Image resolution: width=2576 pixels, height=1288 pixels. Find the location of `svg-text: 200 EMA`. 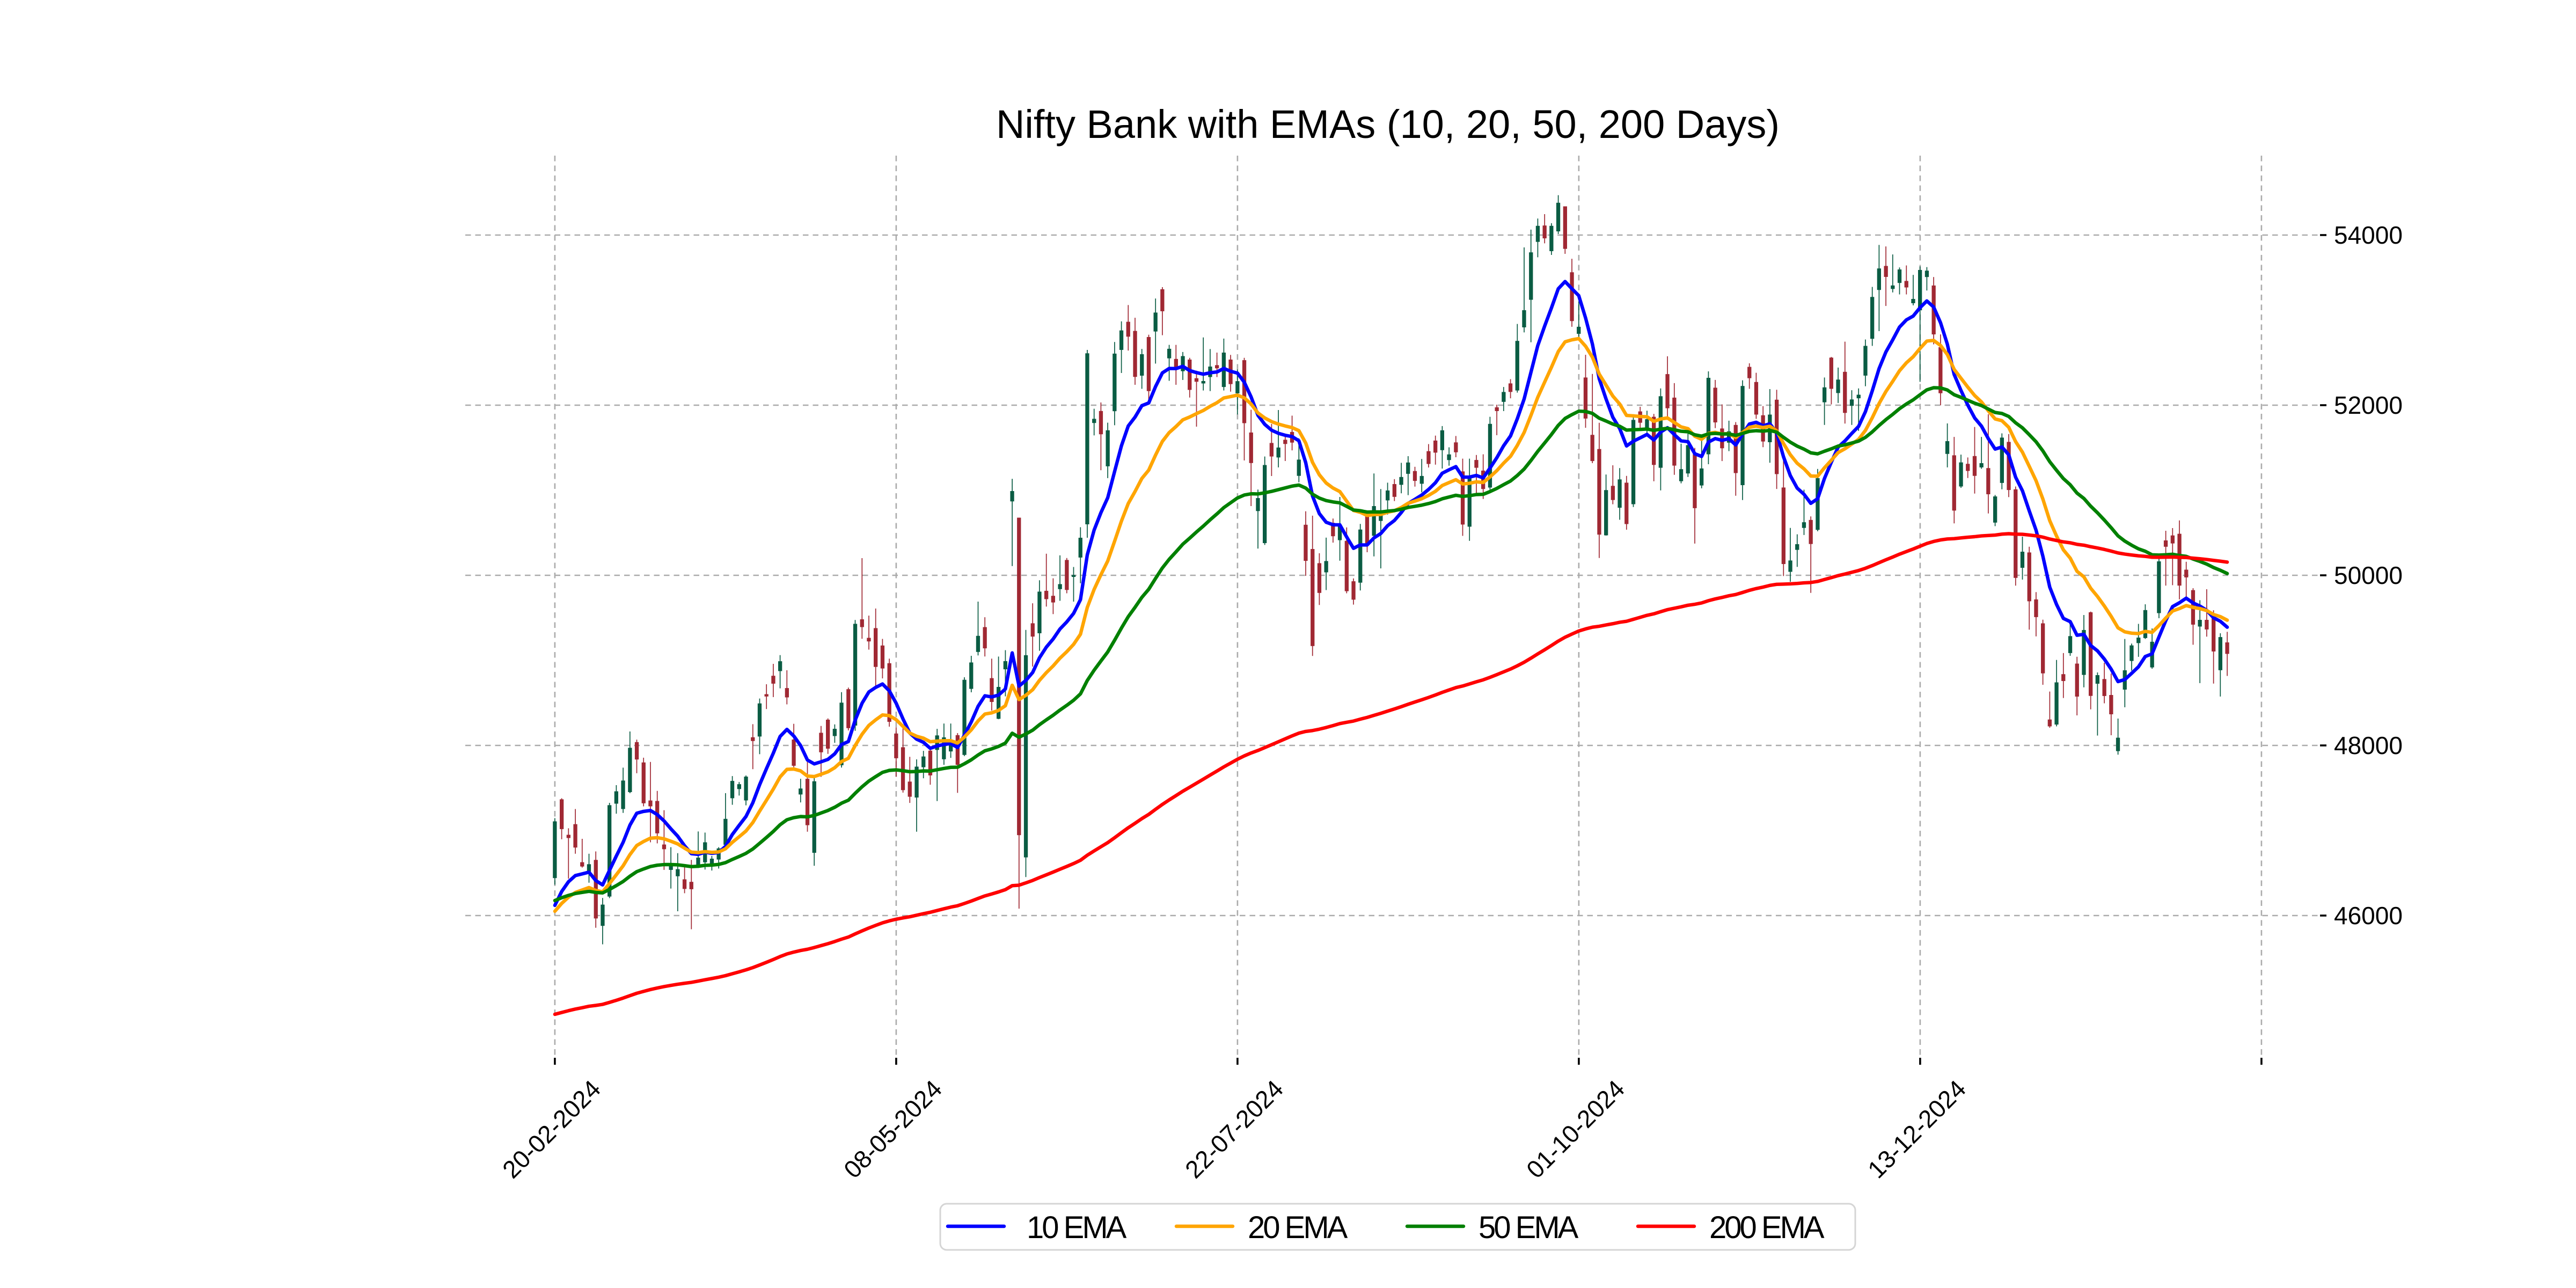

svg-text: 200 EMA is located at coordinates (1767, 1227).